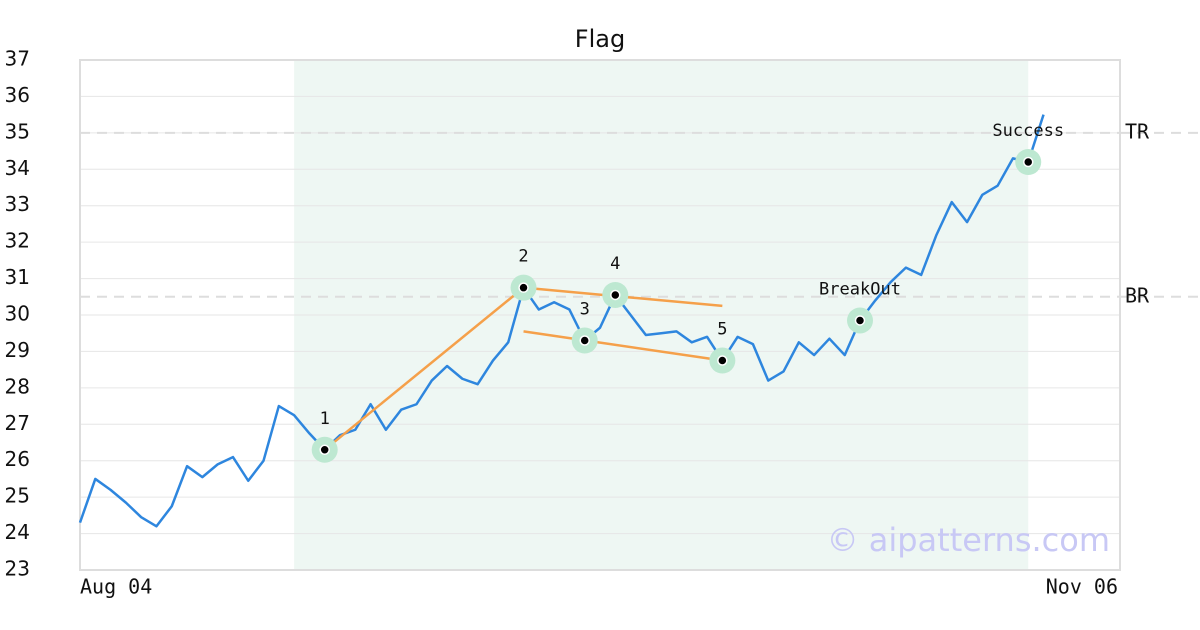 The height and width of the screenshot is (630, 1200). What do you see at coordinates (17, 204) in the screenshot?
I see `y-tick-label: 33` at bounding box center [17, 204].